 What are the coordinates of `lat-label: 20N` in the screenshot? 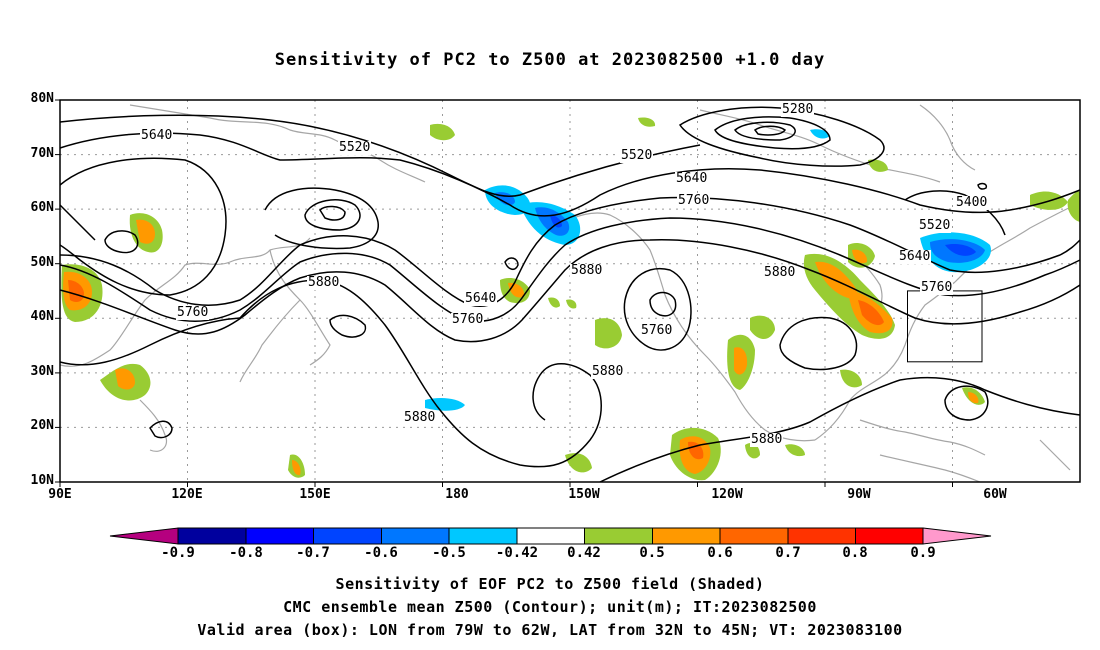 It's located at (42, 425).